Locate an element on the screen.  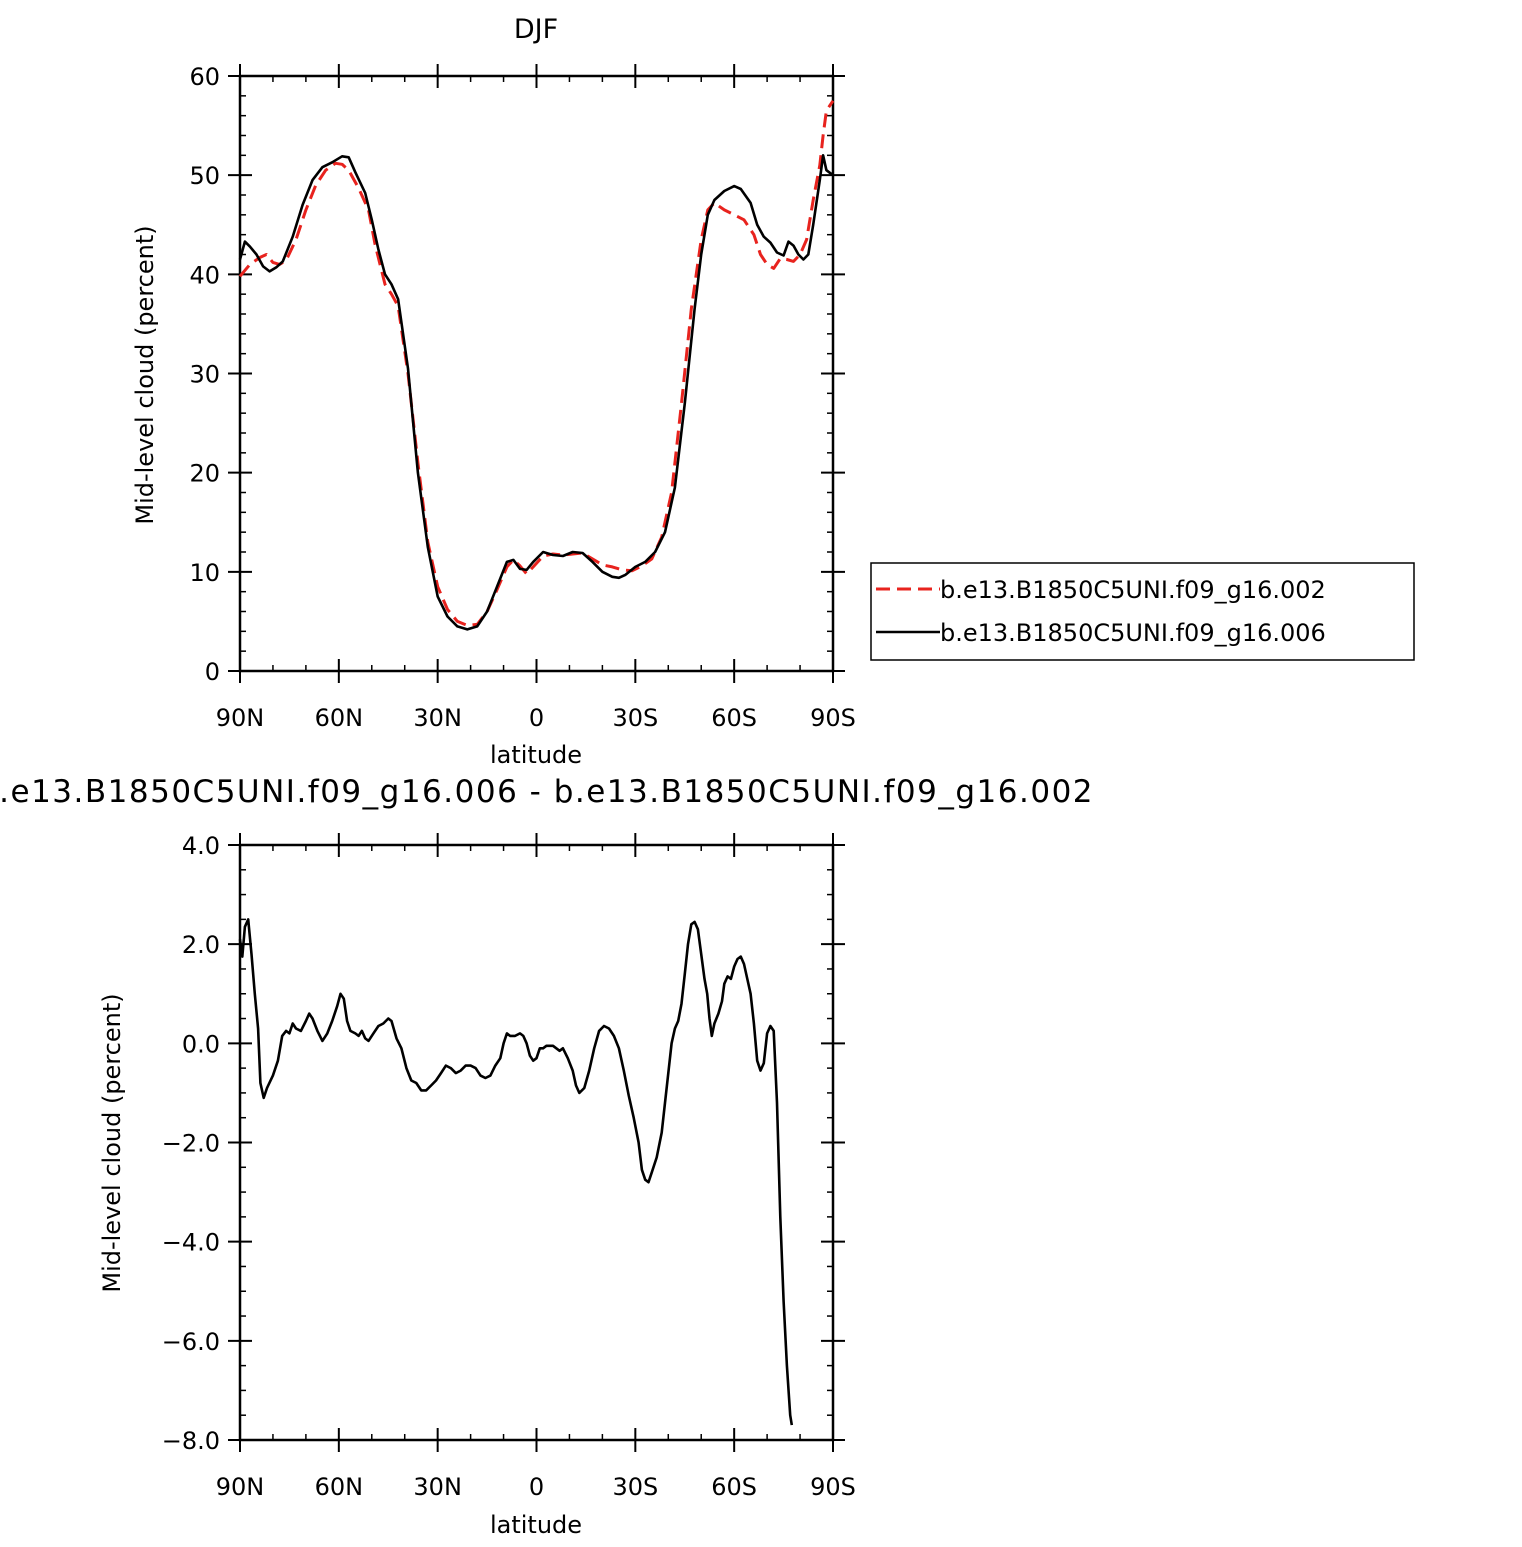
y-tick-label: 10 is located at coordinates (204, 573).